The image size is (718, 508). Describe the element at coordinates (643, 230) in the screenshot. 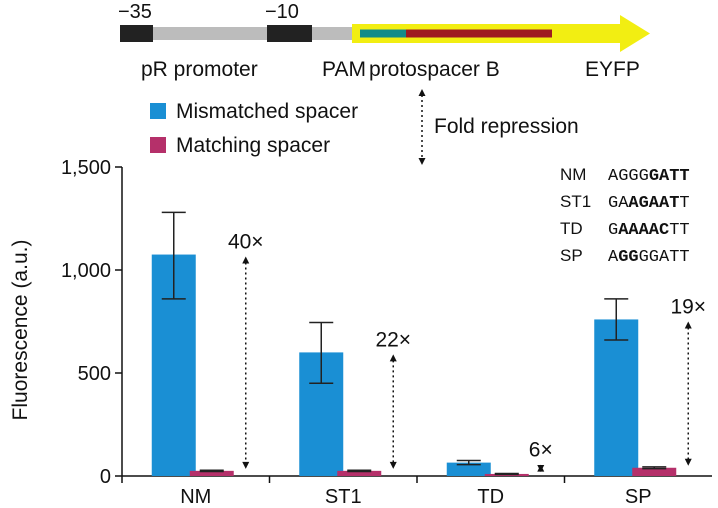

I see `sequence-part: AAAAC` at that location.